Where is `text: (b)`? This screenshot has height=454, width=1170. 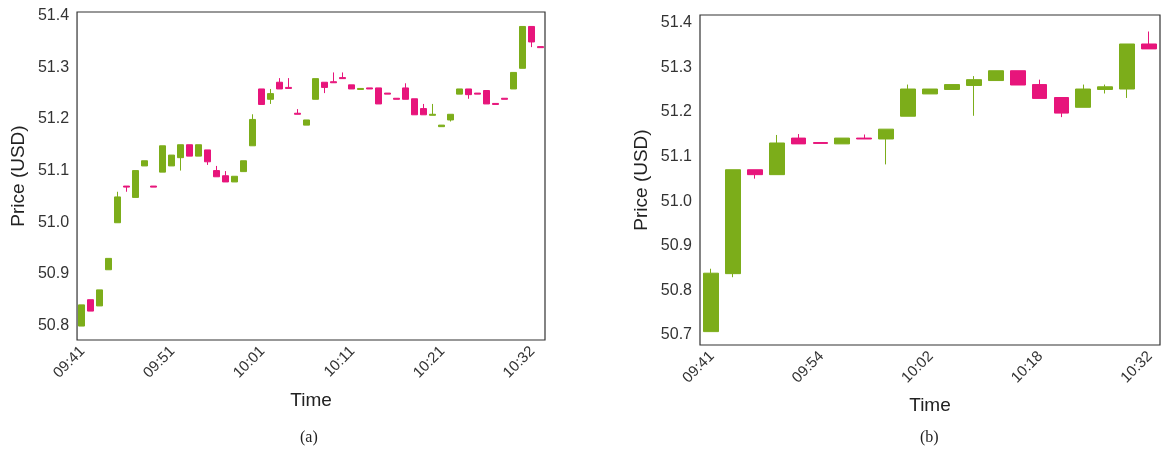 text: (b) is located at coordinates (929, 436).